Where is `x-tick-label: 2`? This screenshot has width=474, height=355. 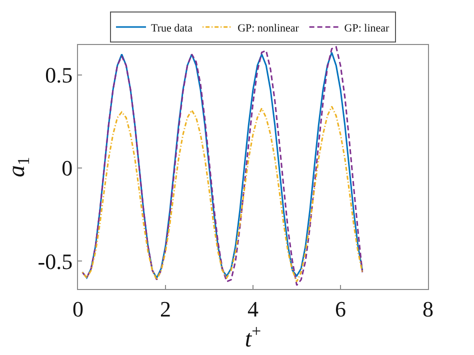
x-tick-label: 2 is located at coordinates (165, 309).